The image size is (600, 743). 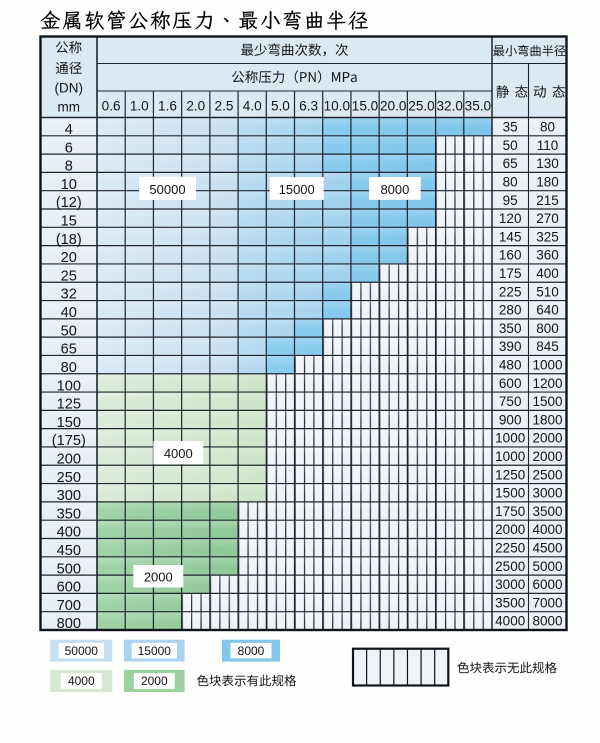 What do you see at coordinates (547, 548) in the screenshot?
I see `svg-text: 4500` at bounding box center [547, 548].